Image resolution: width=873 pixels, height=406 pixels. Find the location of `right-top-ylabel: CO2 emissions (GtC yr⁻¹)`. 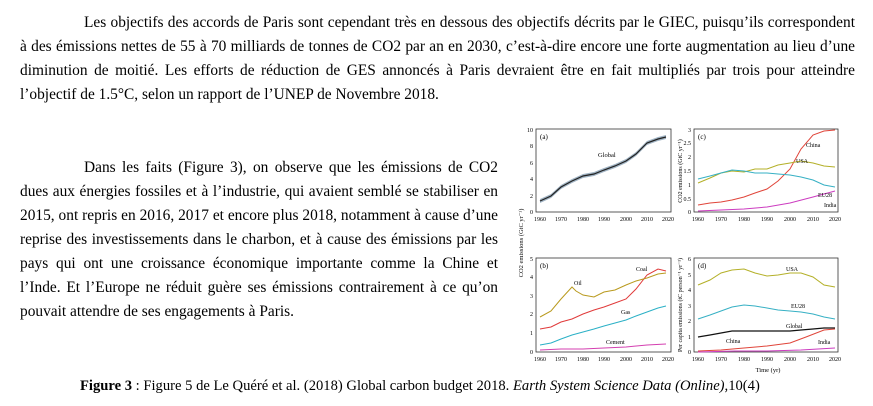

right-top-ylabel: CO2 emissions (GtC yr⁻¹) is located at coordinates (680, 170).